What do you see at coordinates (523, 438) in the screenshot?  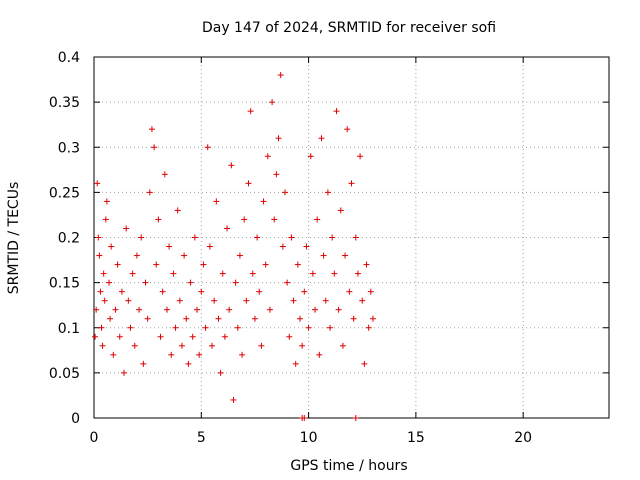 I see `x-tick-label: 20` at bounding box center [523, 438].